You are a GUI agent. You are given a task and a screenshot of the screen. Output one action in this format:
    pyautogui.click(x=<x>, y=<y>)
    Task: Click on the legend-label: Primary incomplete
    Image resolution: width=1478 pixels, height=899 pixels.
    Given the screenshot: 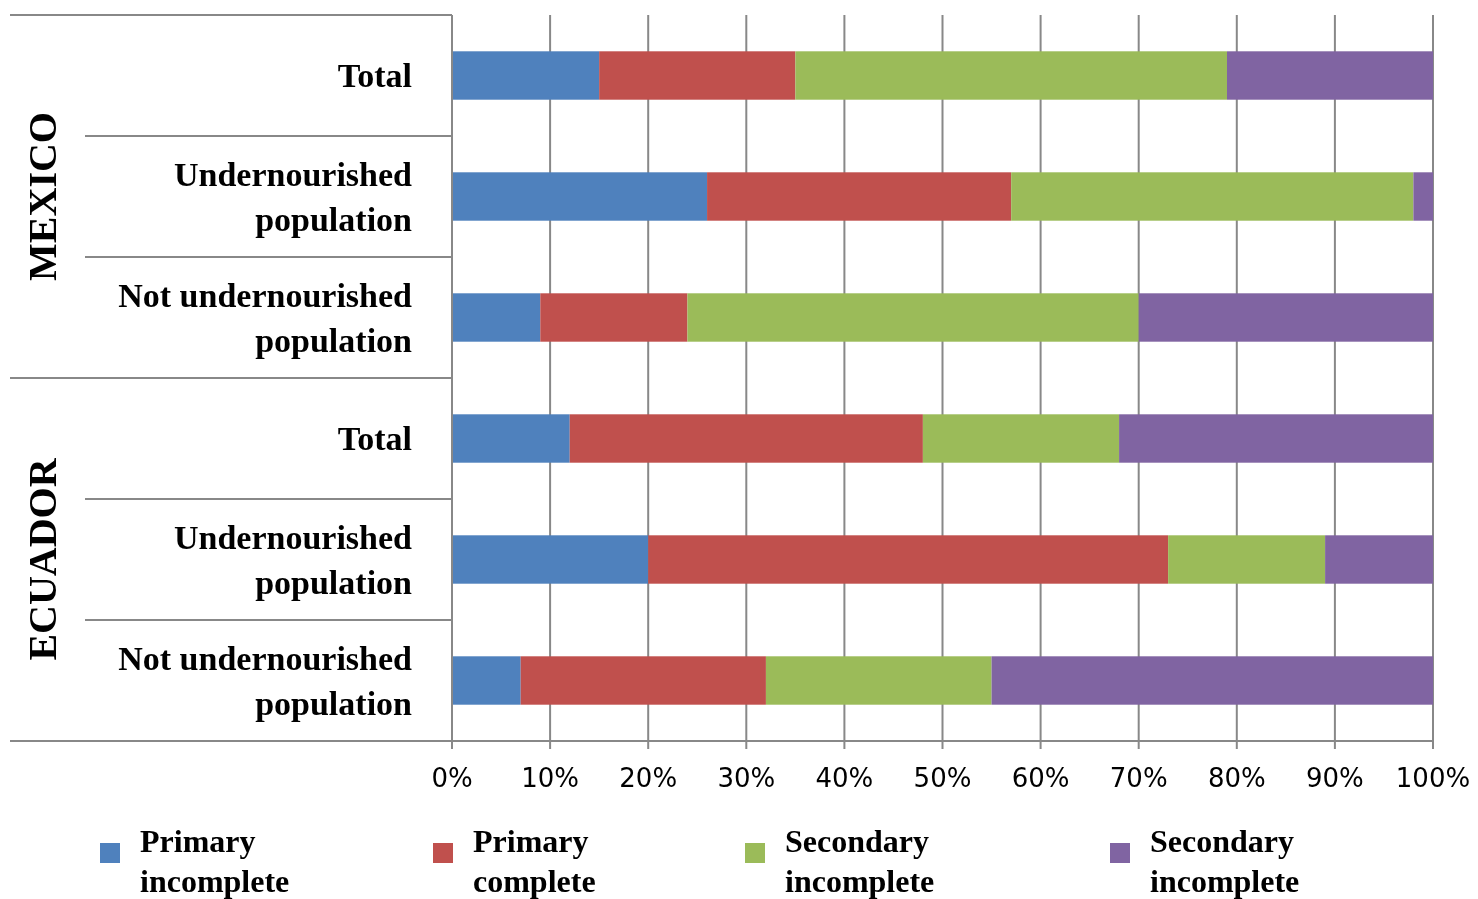 What is the action you would take?
    pyautogui.click(x=215, y=861)
    